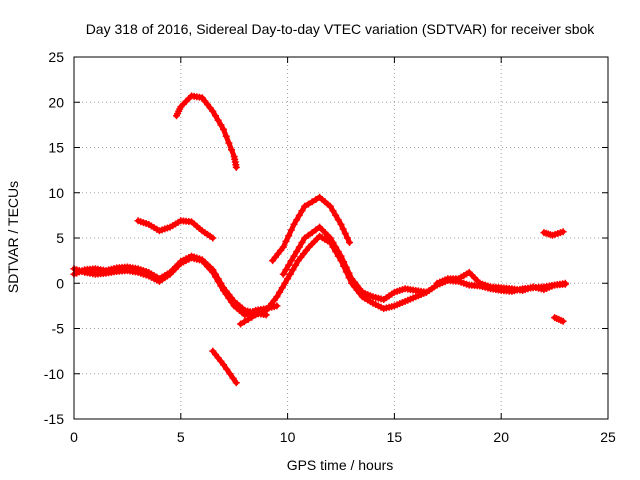 This screenshot has height=480, width=640. I want to click on series-arc-h, so click(354, 263).